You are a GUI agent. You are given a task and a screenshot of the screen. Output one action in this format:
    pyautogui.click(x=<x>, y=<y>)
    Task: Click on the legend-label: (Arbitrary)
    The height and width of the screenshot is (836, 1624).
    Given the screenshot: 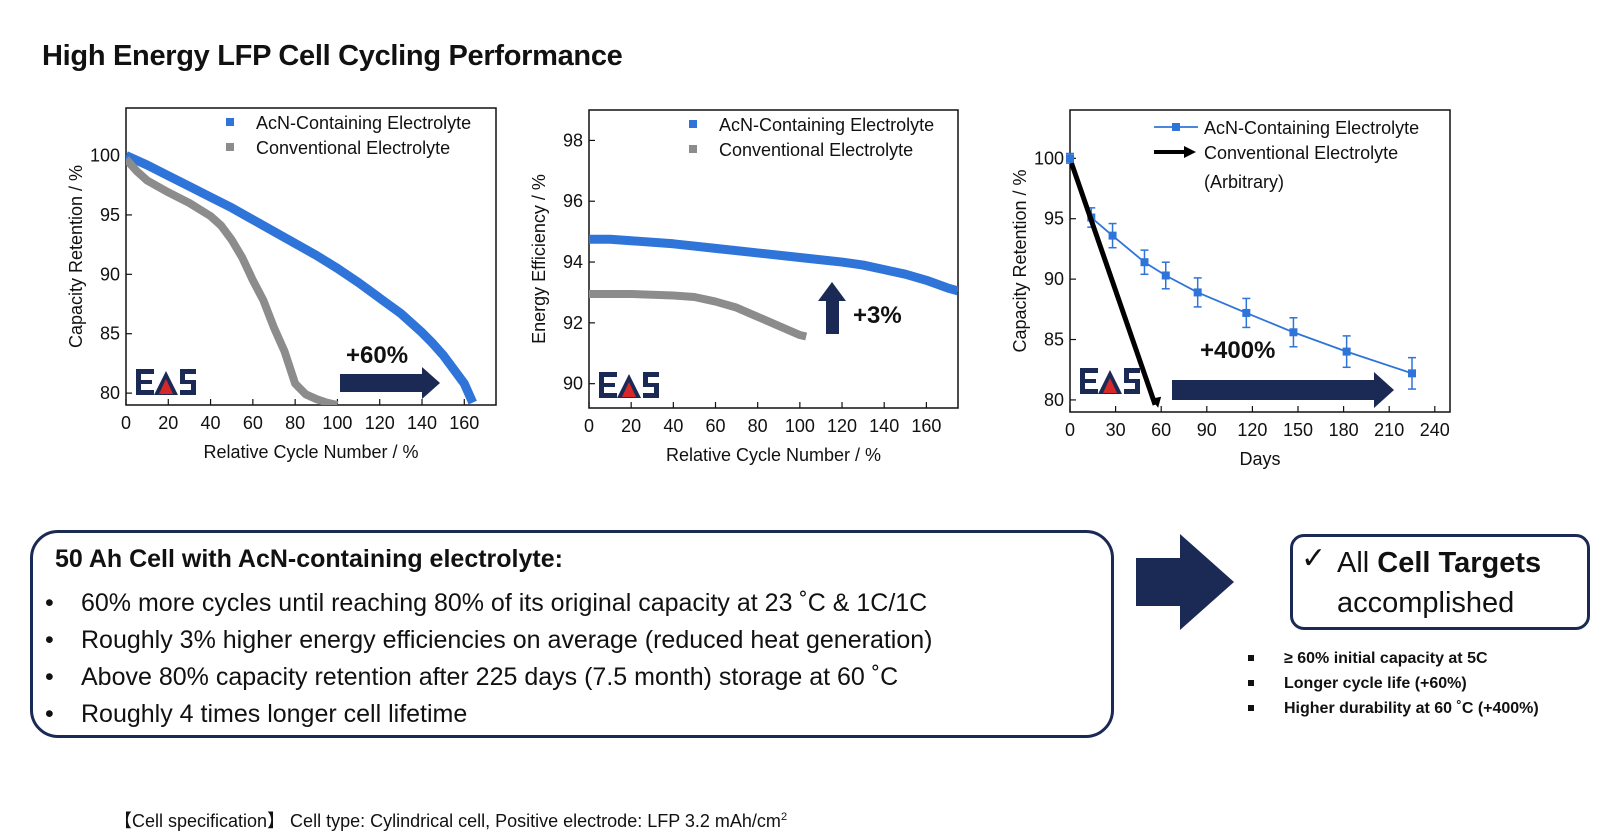 What is the action you would take?
    pyautogui.click(x=1244, y=182)
    